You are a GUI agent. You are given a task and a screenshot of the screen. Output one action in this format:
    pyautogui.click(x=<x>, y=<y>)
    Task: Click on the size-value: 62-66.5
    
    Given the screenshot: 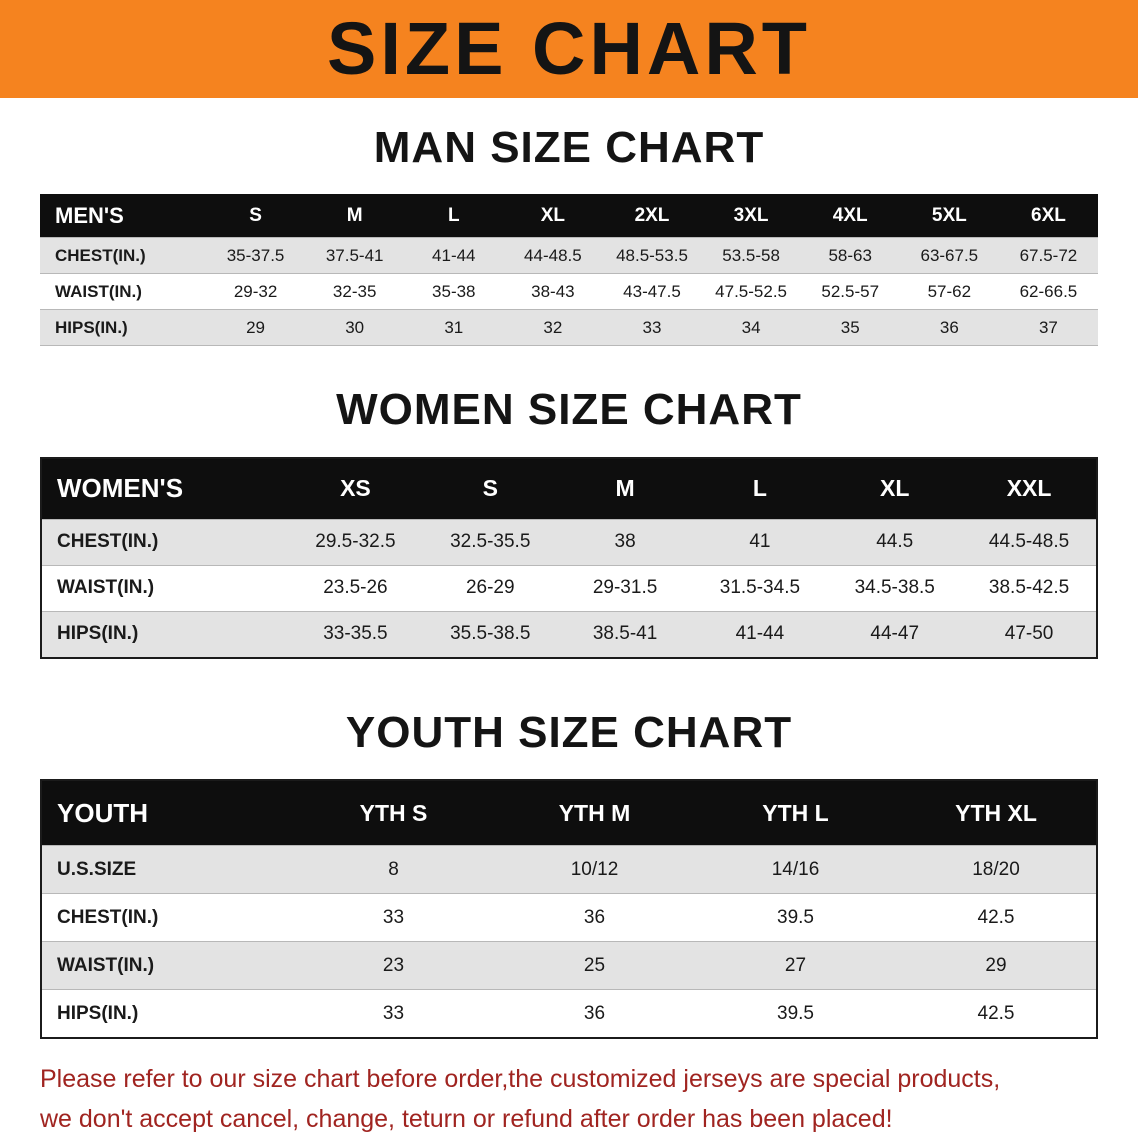 What is the action you would take?
    pyautogui.click(x=1048, y=291)
    